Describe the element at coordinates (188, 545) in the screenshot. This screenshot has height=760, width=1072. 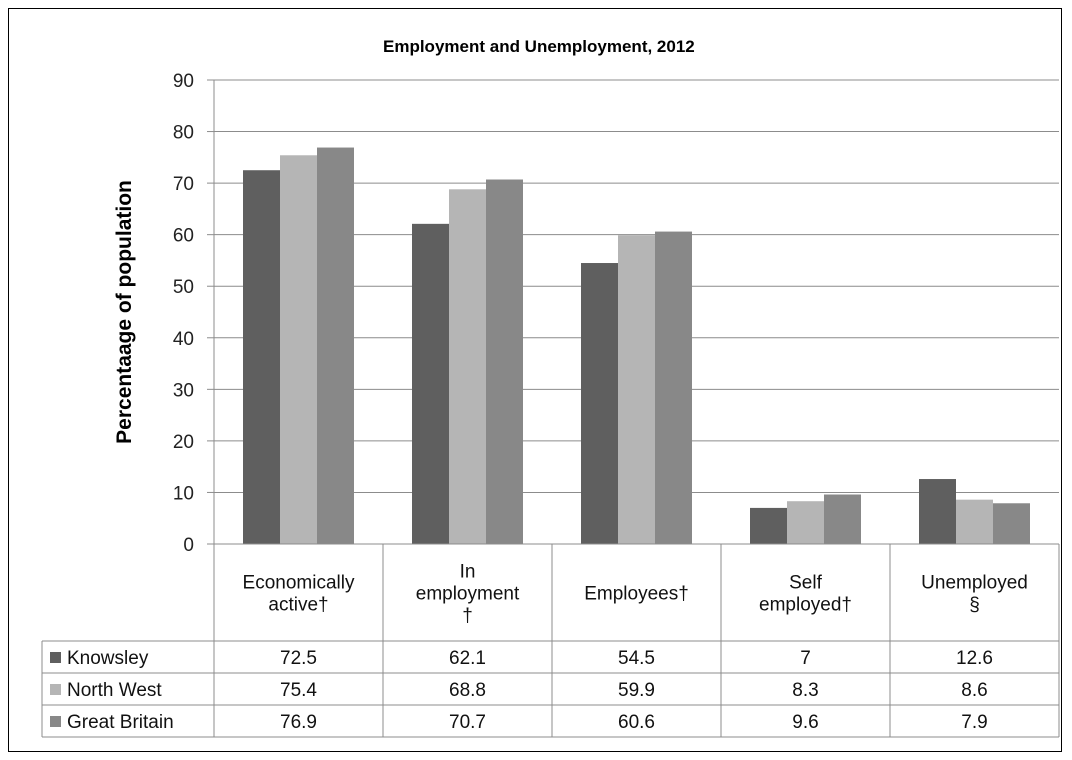
I see `y-tick-label: 0` at that location.